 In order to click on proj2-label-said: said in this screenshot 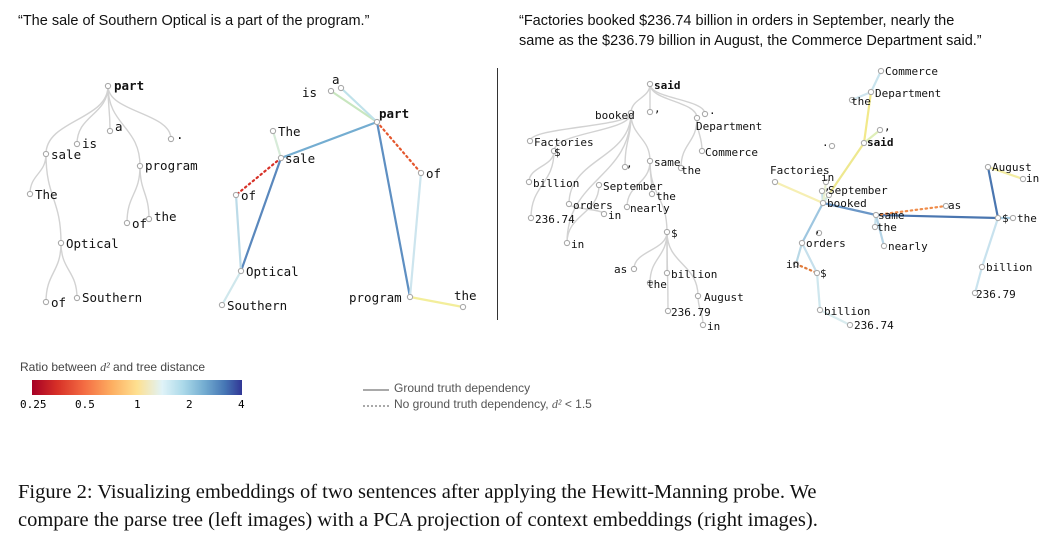, I will do `click(880, 142)`.